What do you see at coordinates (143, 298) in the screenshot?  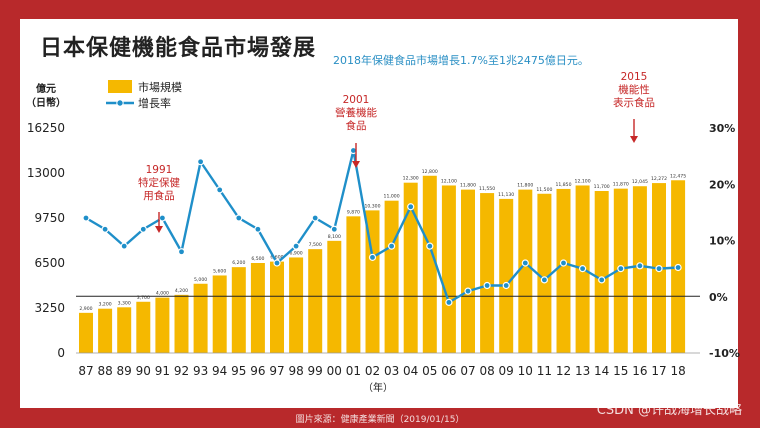 I see `bar-data-label: 3,700` at bounding box center [143, 298].